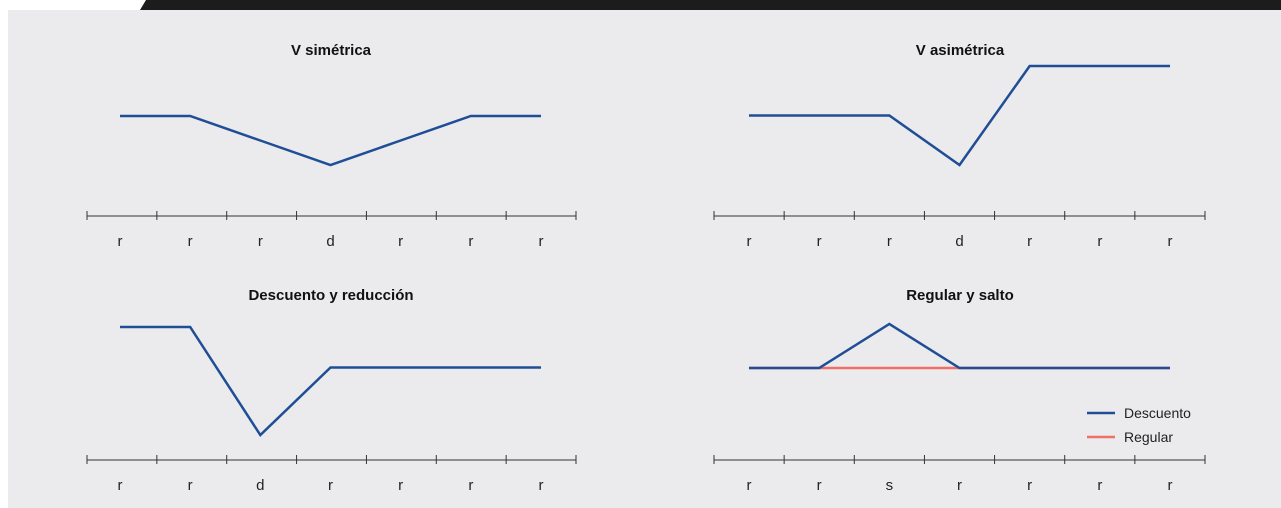  What do you see at coordinates (890, 485) in the screenshot?
I see `x-tick-label: s` at bounding box center [890, 485].